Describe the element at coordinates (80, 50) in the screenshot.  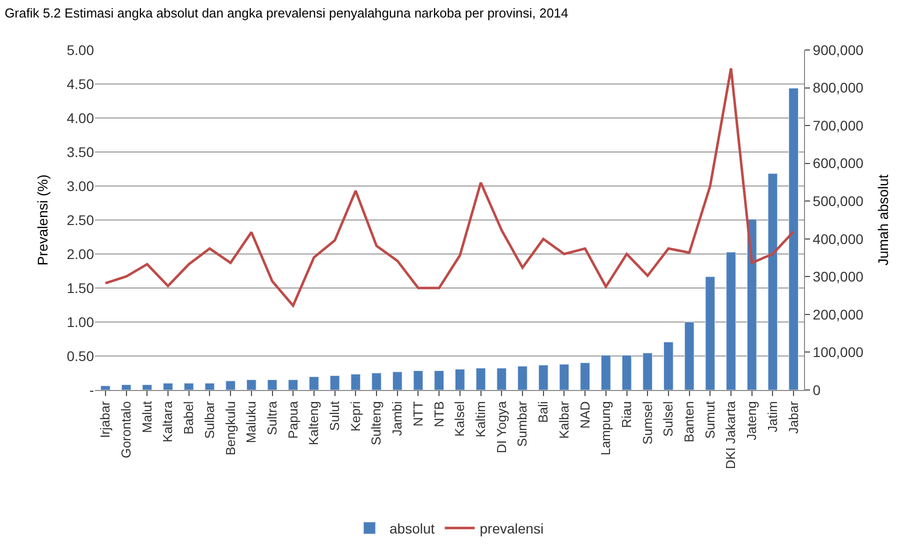
I see `y-tick-label: 5.00` at that location.